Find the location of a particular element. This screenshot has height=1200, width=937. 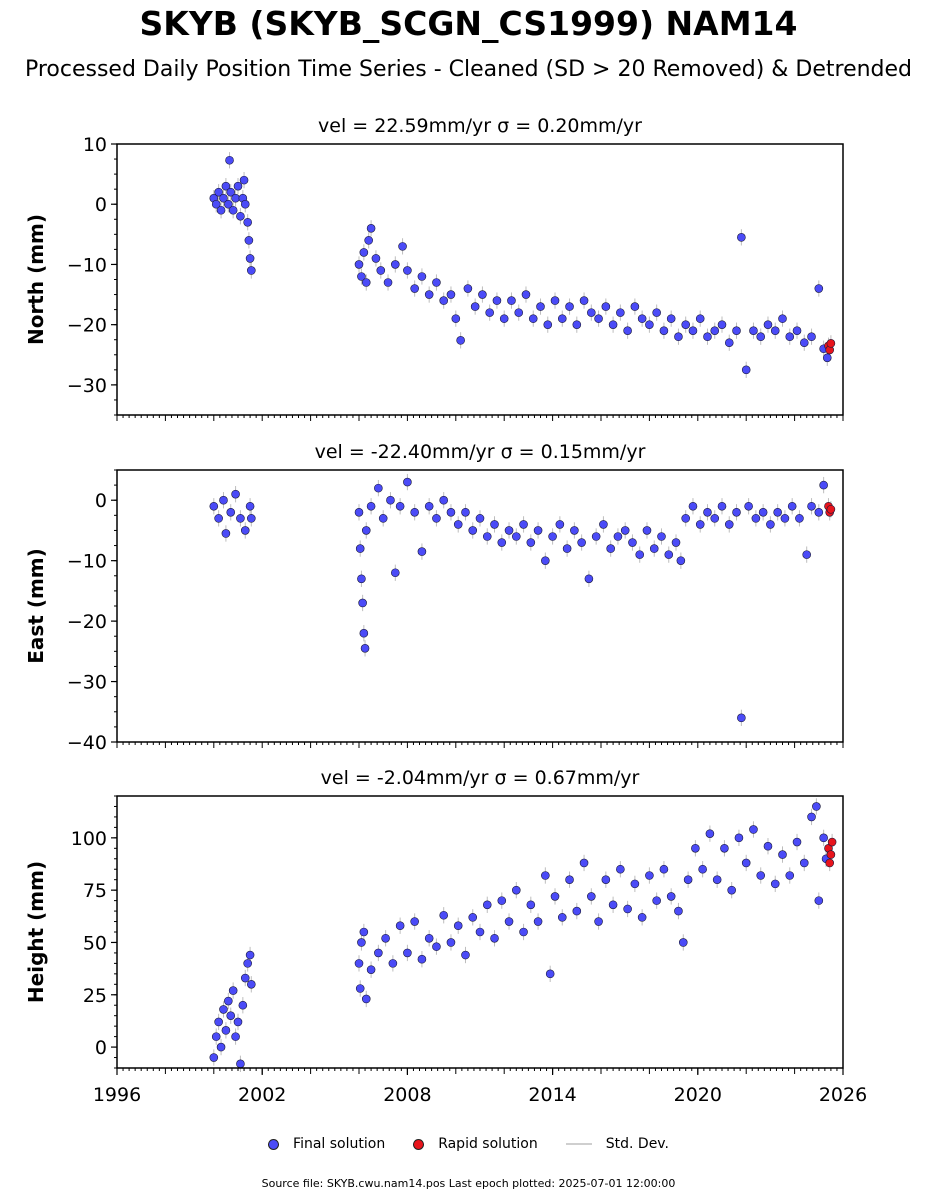

legend-final: Final solution is located at coordinates (326, 1144).